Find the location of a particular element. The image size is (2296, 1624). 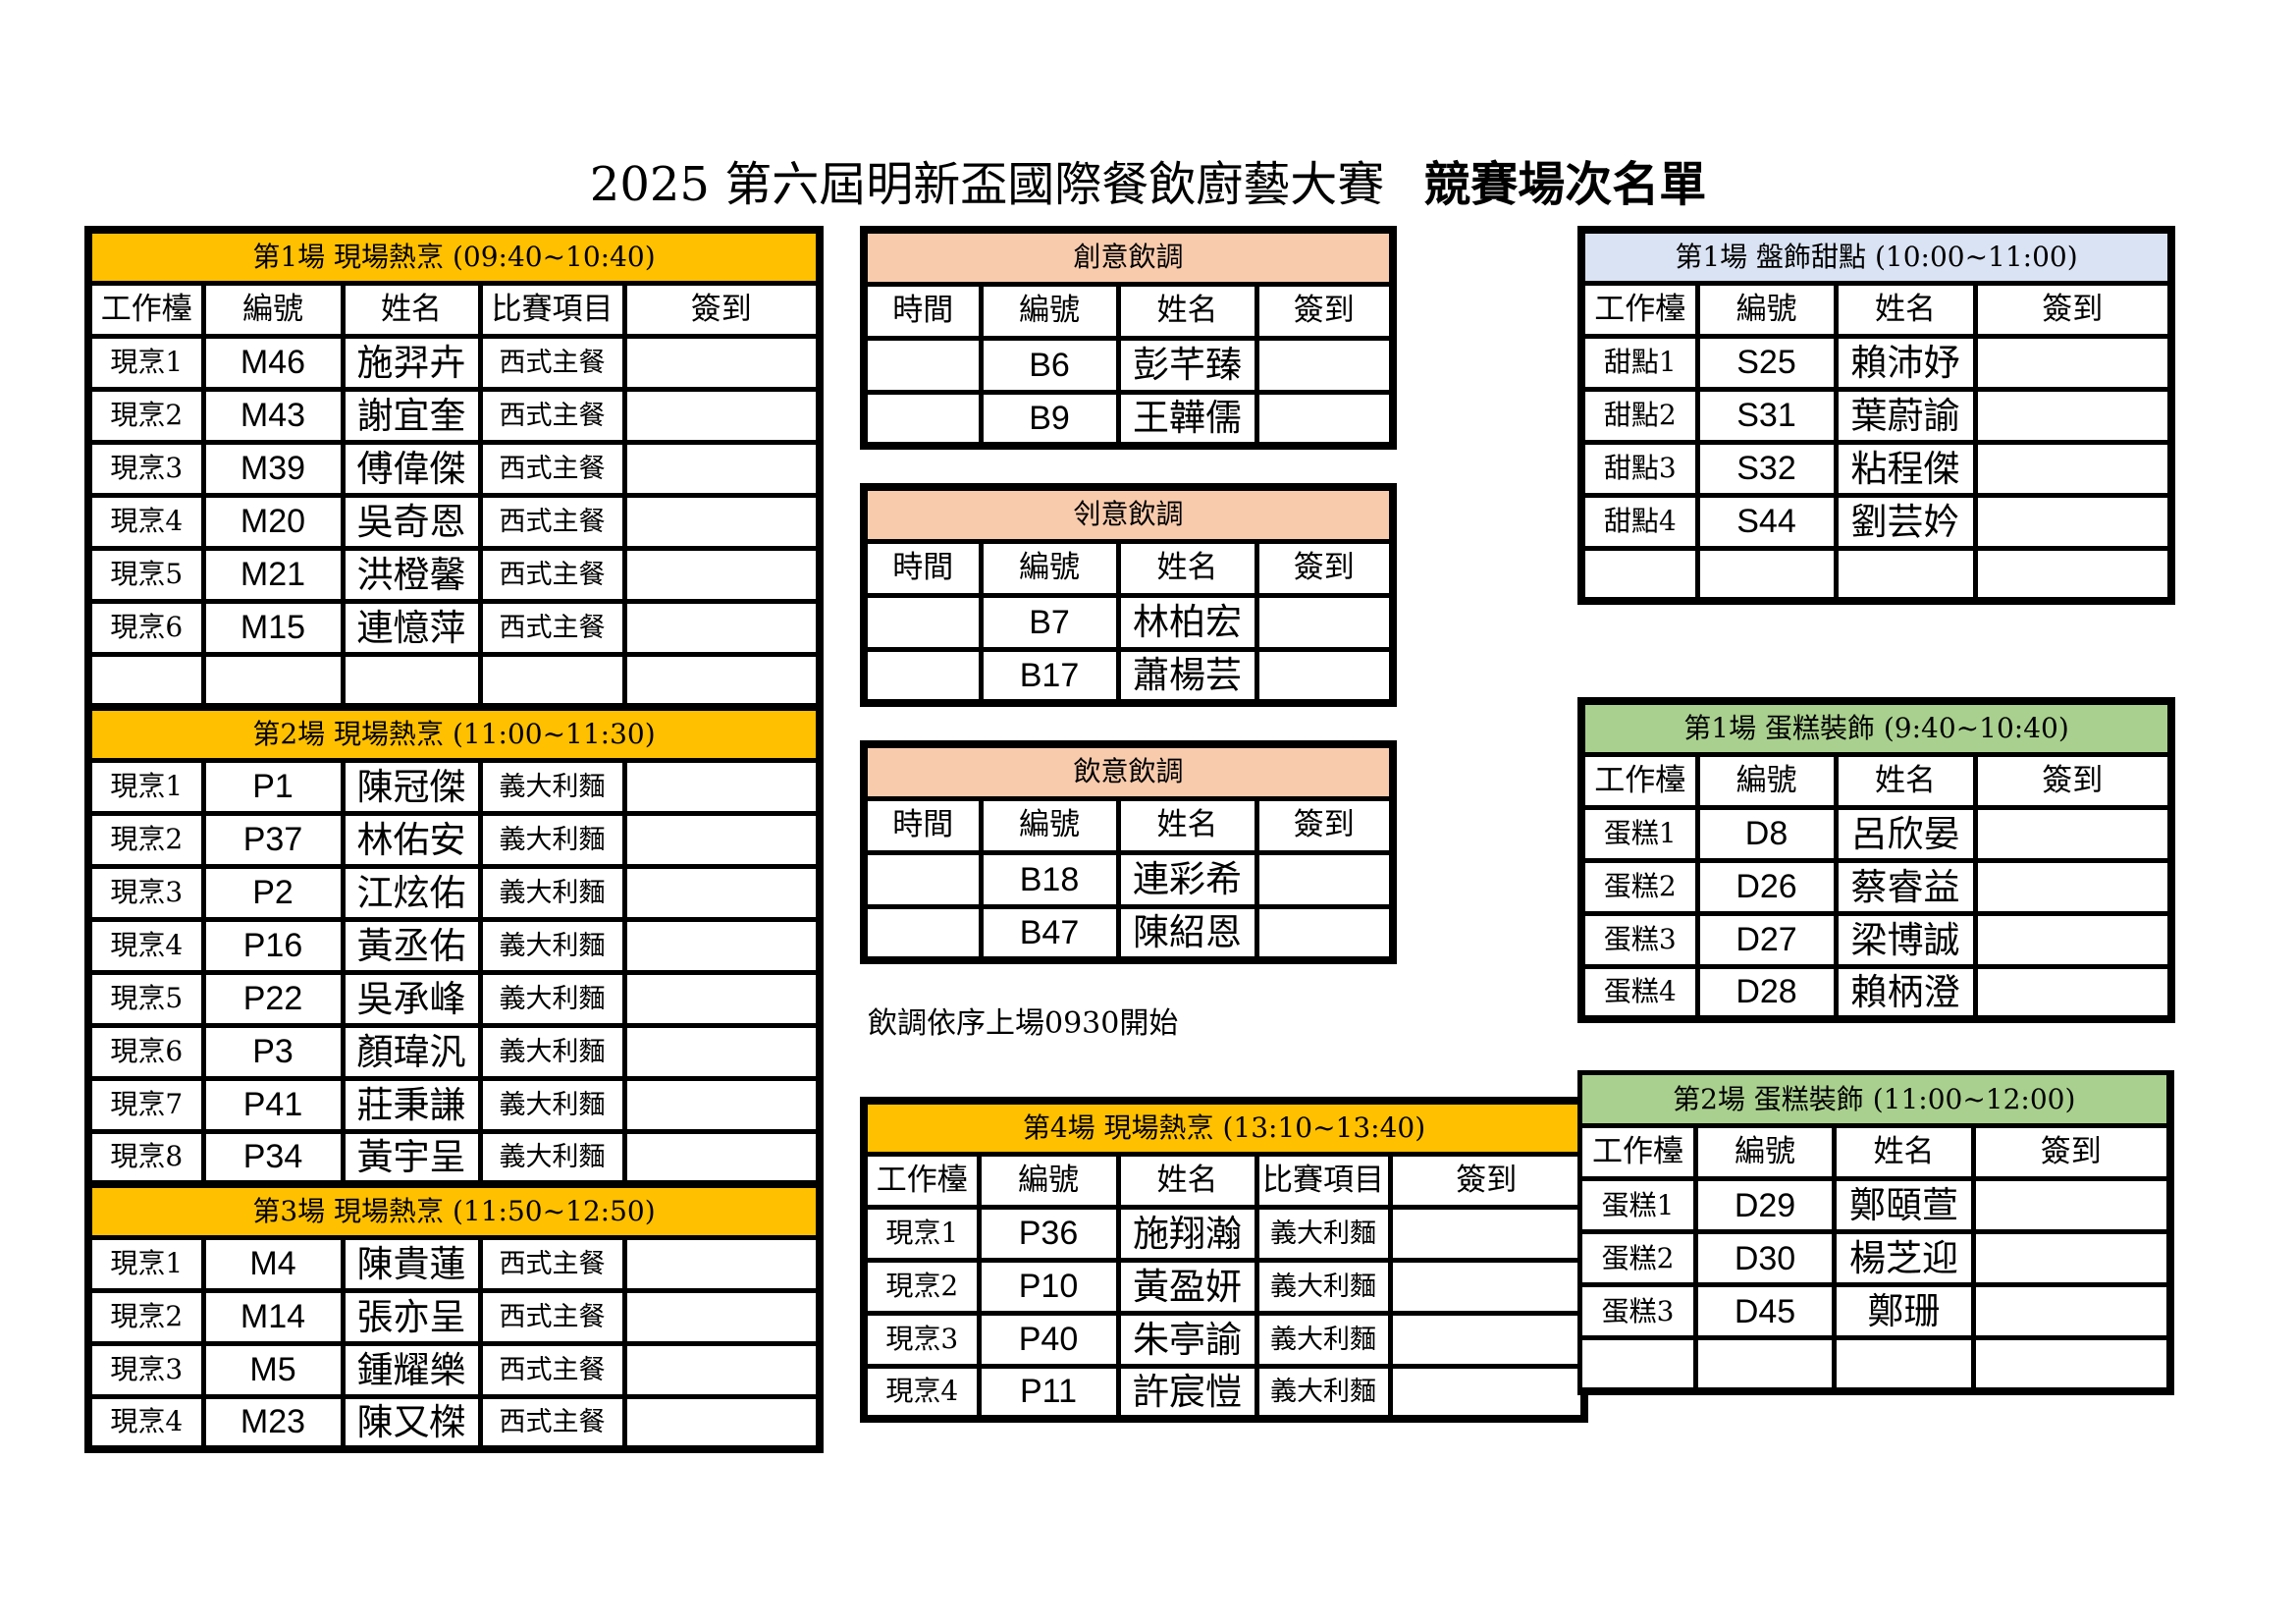

entry-number-cell: P22 is located at coordinates (273, 998).